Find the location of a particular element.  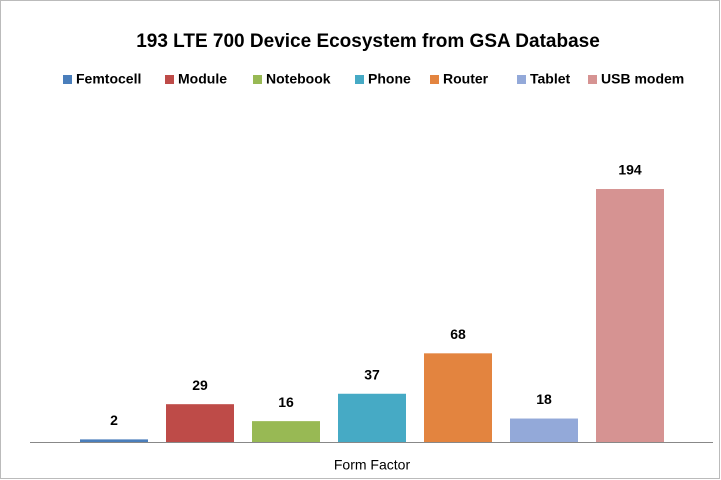

legend-label: Module is located at coordinates (202, 79).